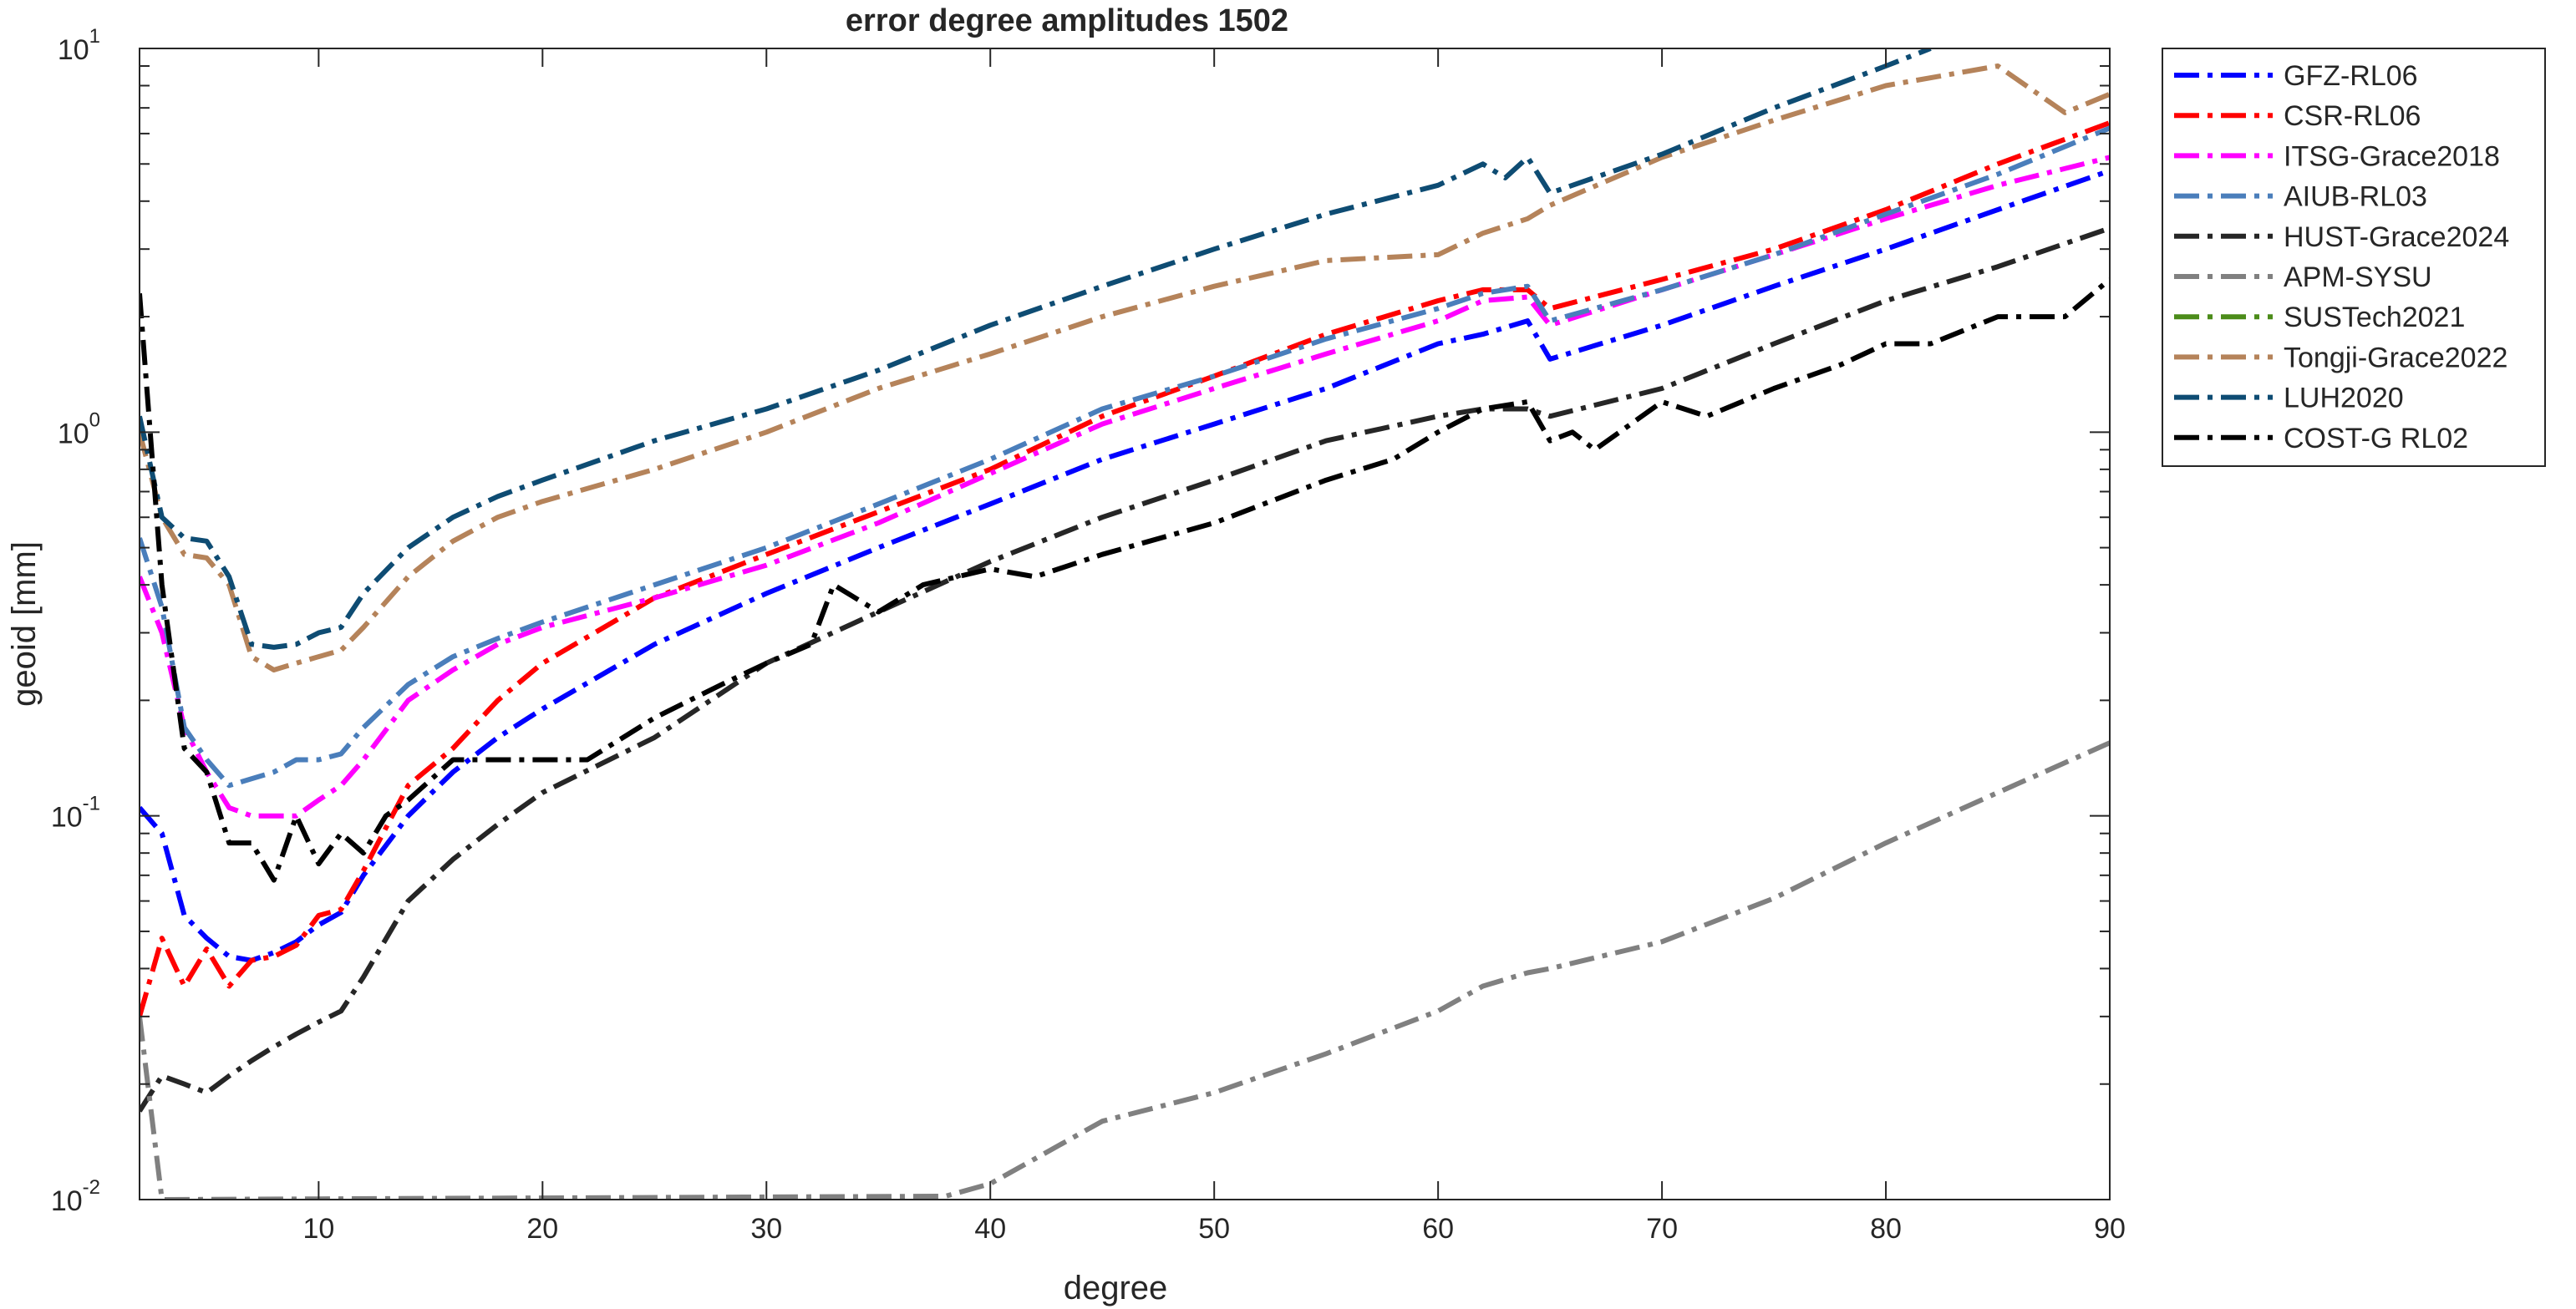  What do you see at coordinates (2376, 438) in the screenshot?
I see `legend-label-cost-g-rl02: COST-G RL02` at bounding box center [2376, 438].